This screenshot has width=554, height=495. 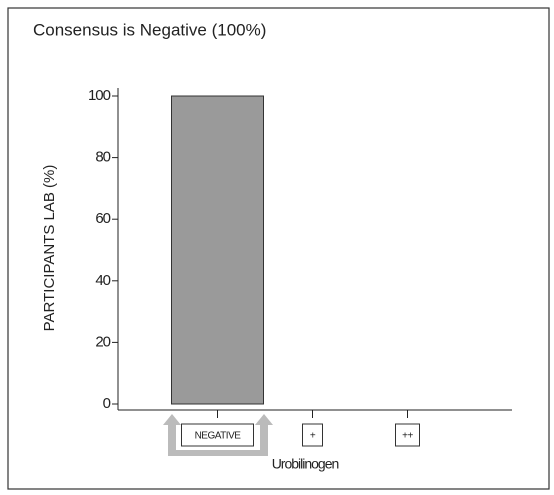 I want to click on highlight-arrows, so click(x=218, y=435).